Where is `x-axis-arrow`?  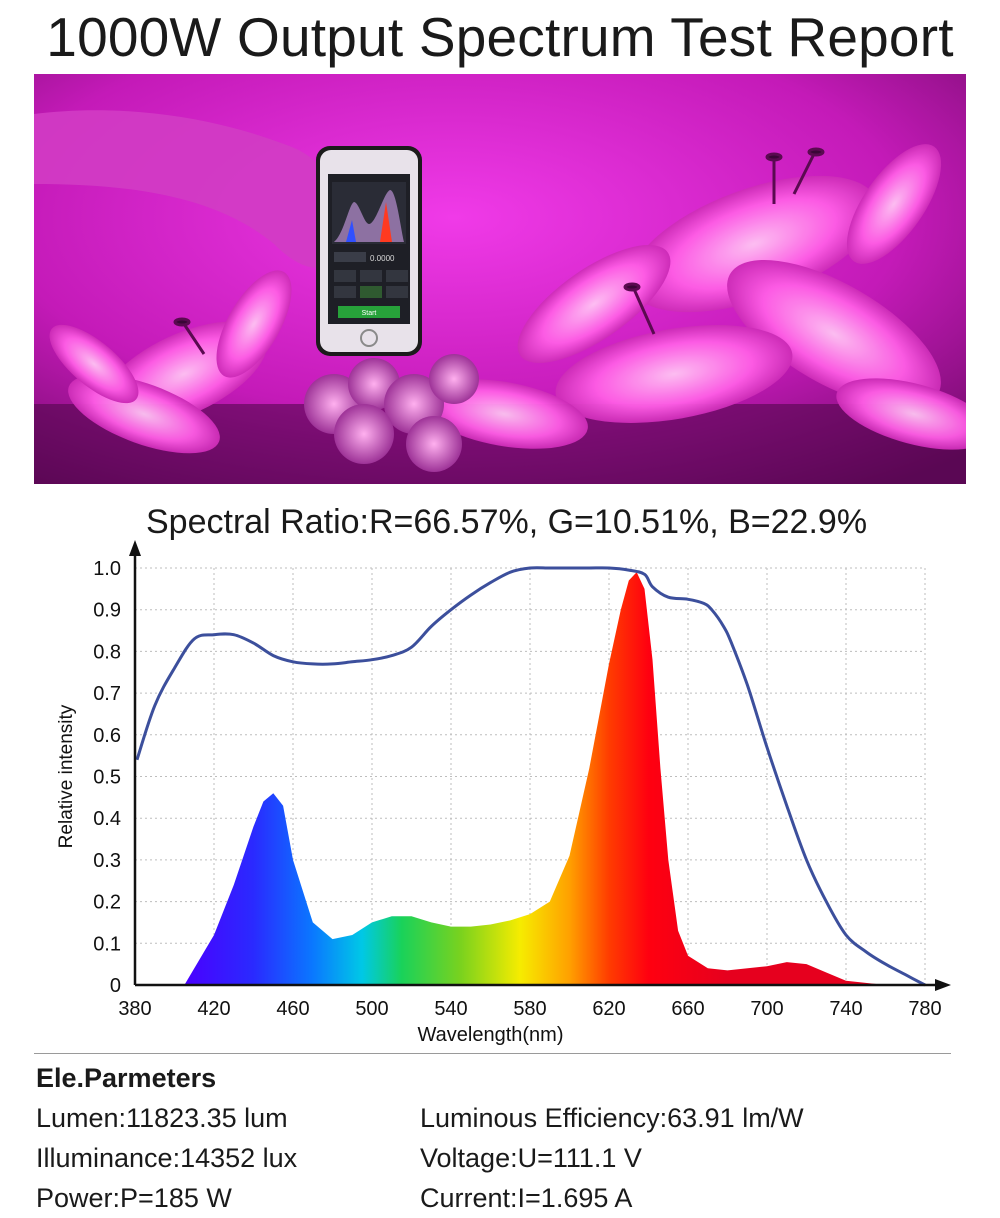
x-axis-arrow is located at coordinates (943, 985).